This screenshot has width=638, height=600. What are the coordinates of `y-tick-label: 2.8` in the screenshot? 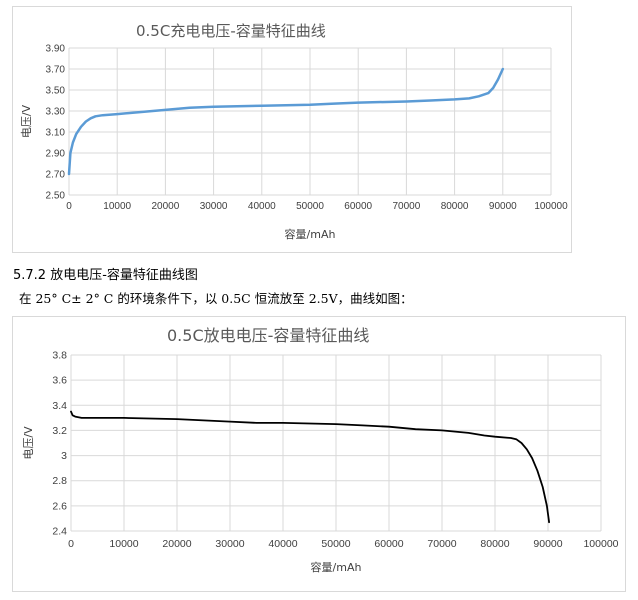 It's located at (59, 481).